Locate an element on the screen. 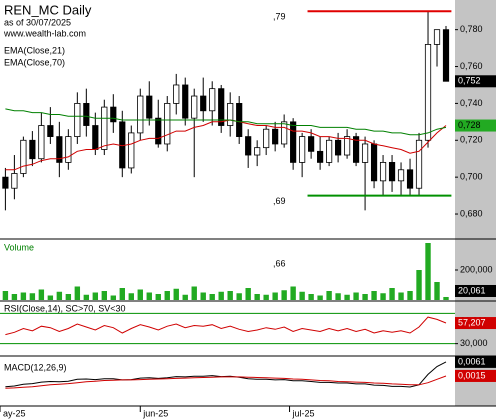  y-tick-label: 0,760 is located at coordinates (471, 66).